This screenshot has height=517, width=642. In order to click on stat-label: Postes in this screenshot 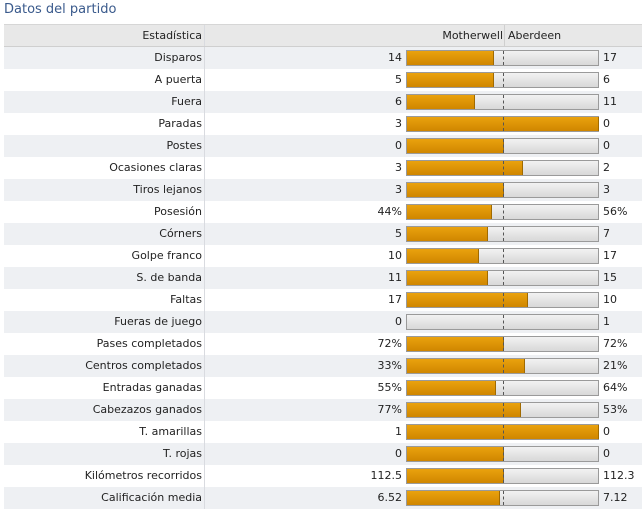, I will do `click(184, 145)`.